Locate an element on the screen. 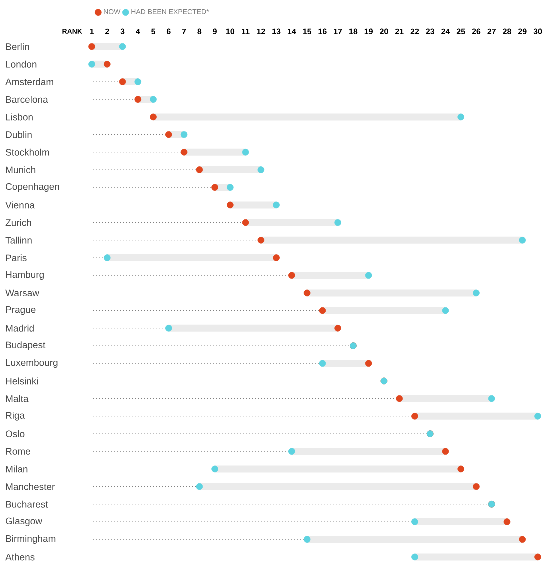 This screenshot has height=572, width=546. x-tick-label: 30 is located at coordinates (538, 31).